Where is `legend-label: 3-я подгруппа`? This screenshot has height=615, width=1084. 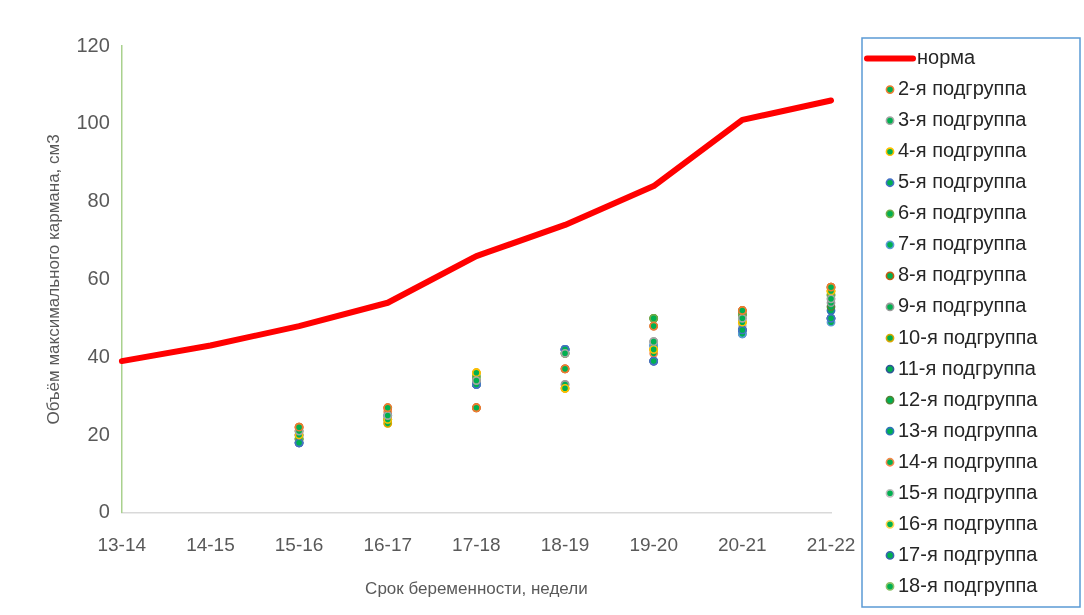
legend-label: 3-я подгруппа is located at coordinates (963, 119).